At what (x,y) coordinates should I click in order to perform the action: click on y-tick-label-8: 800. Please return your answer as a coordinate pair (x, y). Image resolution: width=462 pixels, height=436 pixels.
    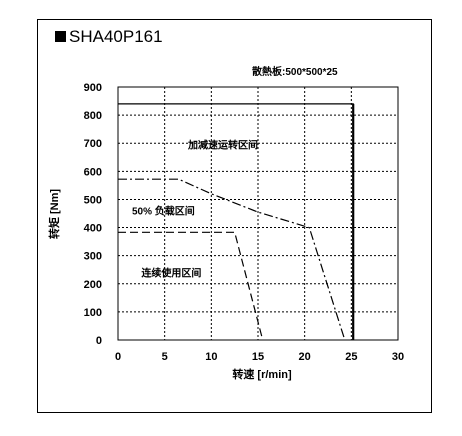
    Looking at the image, I should click on (93, 116).